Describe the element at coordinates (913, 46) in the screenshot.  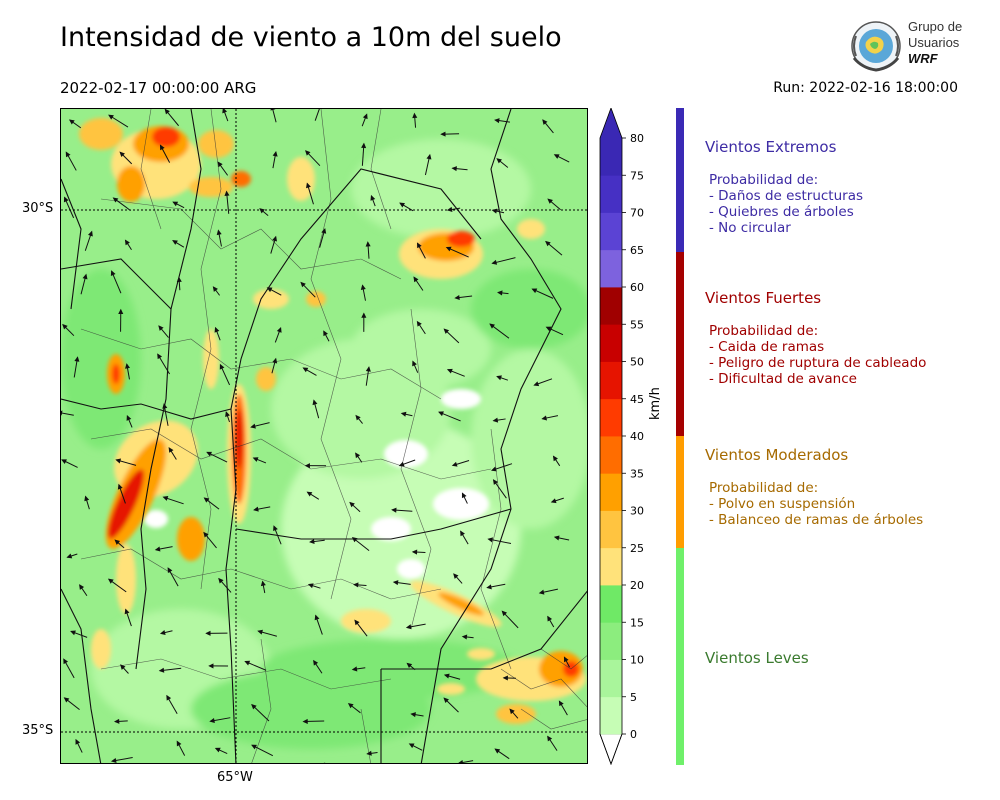
I see `wrf-logo: Grupo de Usuarios WRF` at that location.